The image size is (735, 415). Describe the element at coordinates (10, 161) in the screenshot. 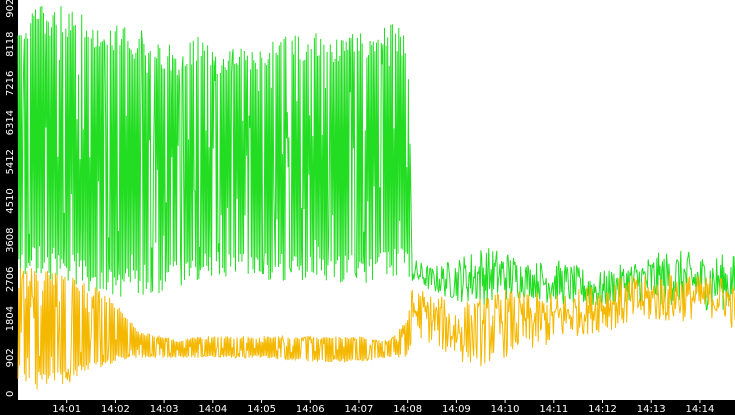

I see `y-tick-label: 5412` at that location.